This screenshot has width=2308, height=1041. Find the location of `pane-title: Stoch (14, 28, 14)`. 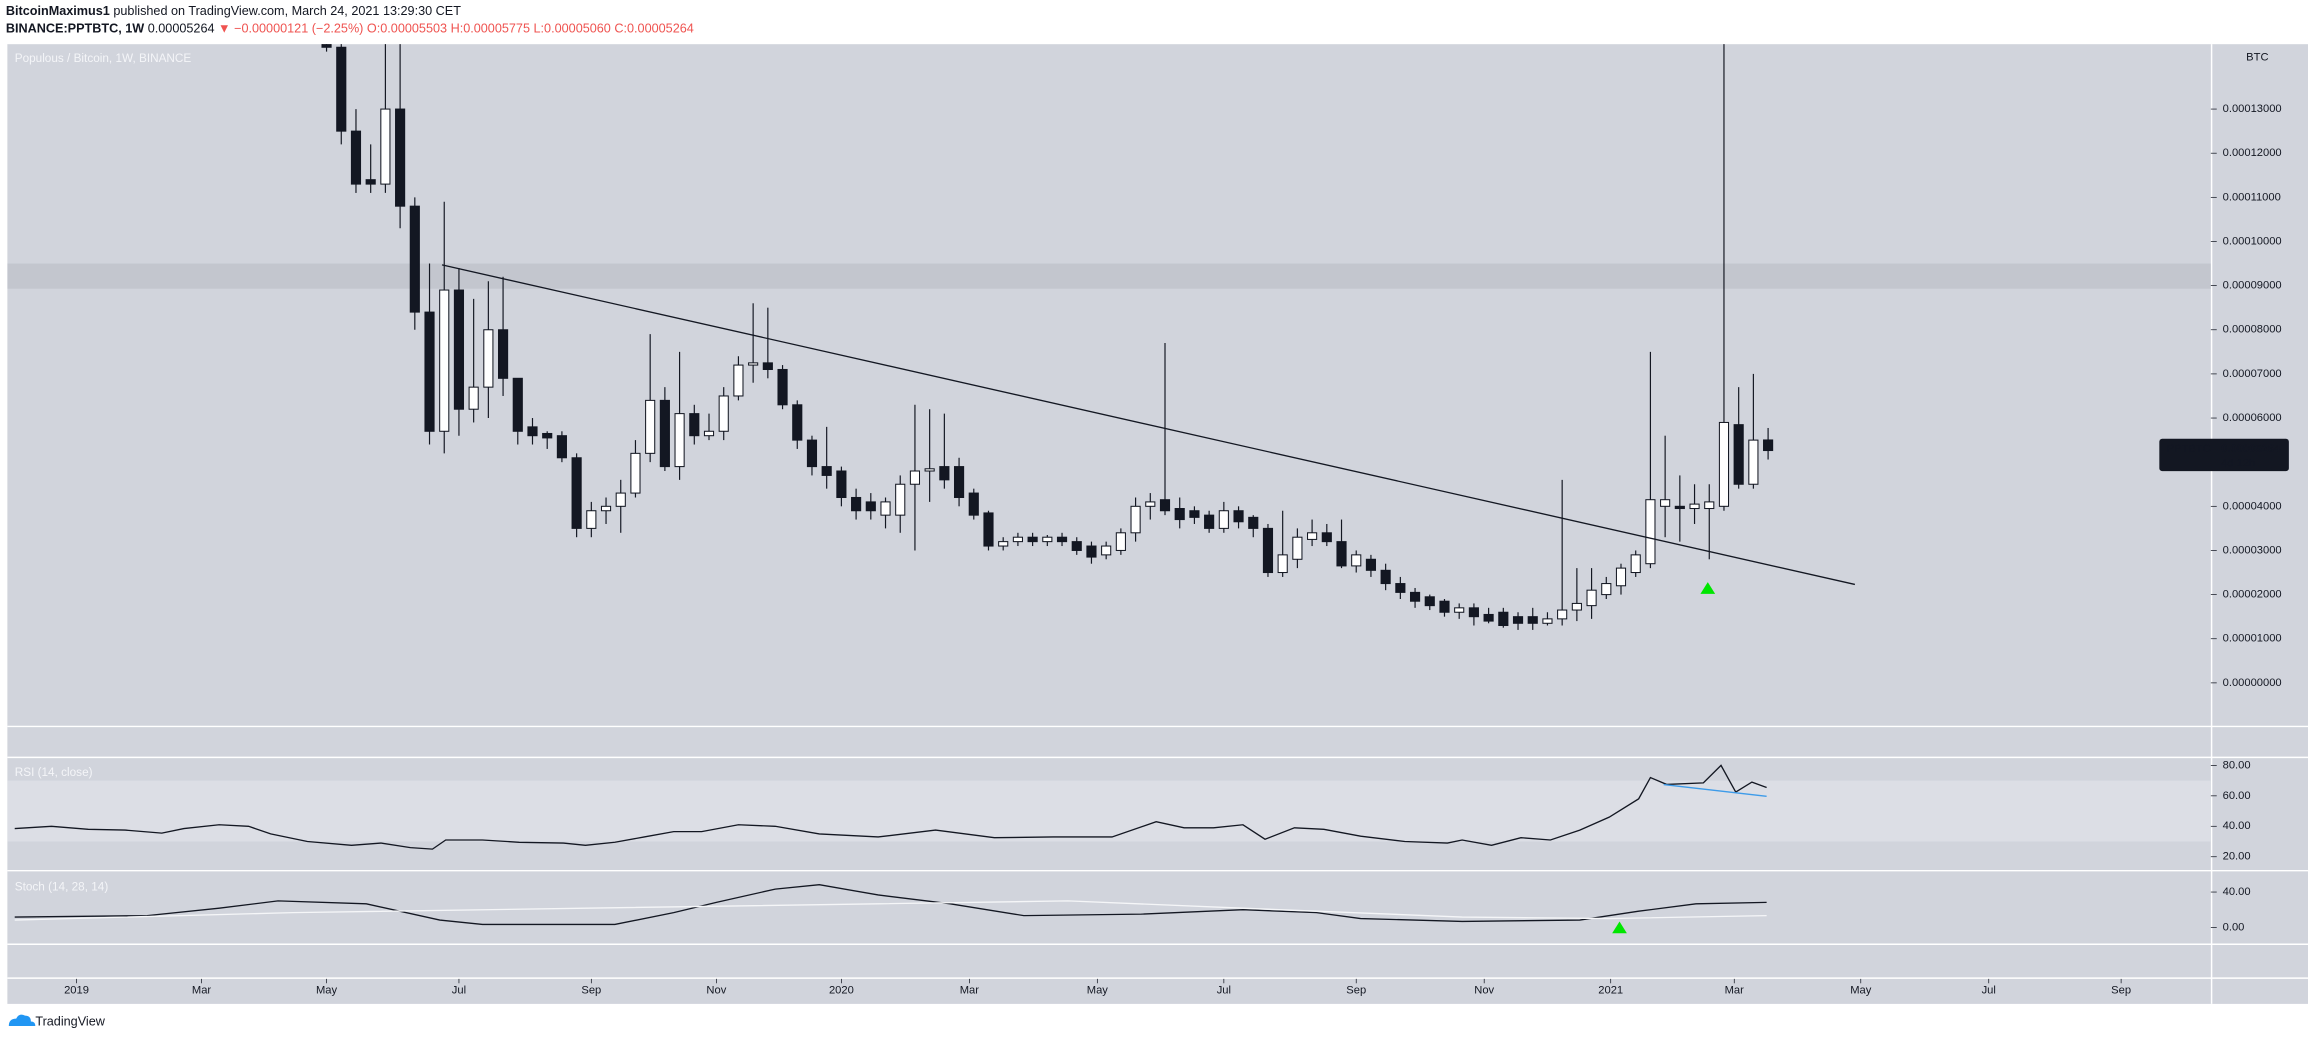

pane-title: Stoch (14, 28, 14) is located at coordinates (62, 887).